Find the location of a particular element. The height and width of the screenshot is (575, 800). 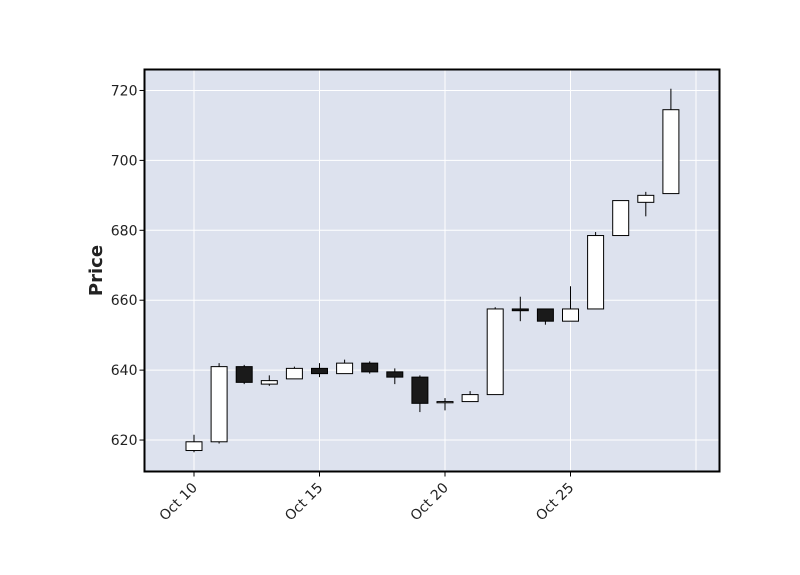

x-tick-label: Oct 15 is located at coordinates (304, 502).